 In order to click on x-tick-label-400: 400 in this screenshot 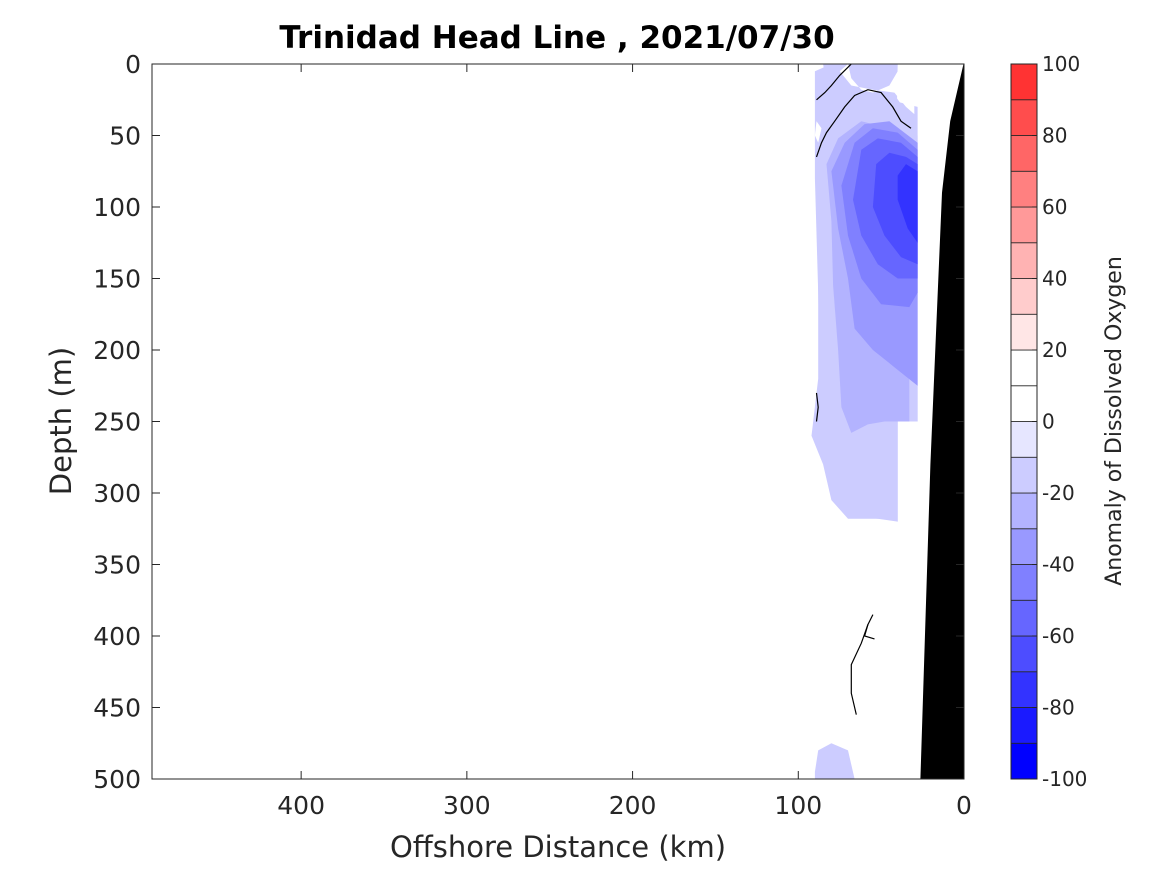, I will do `click(301, 805)`.